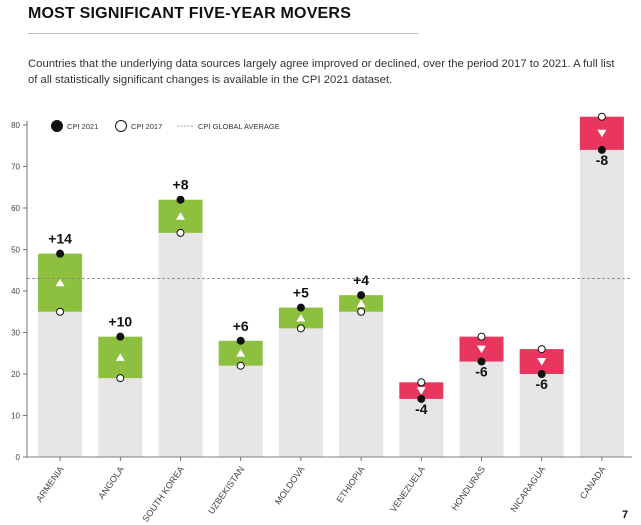  I want to click on category-label: UZBEKISTAN, so click(226, 489).